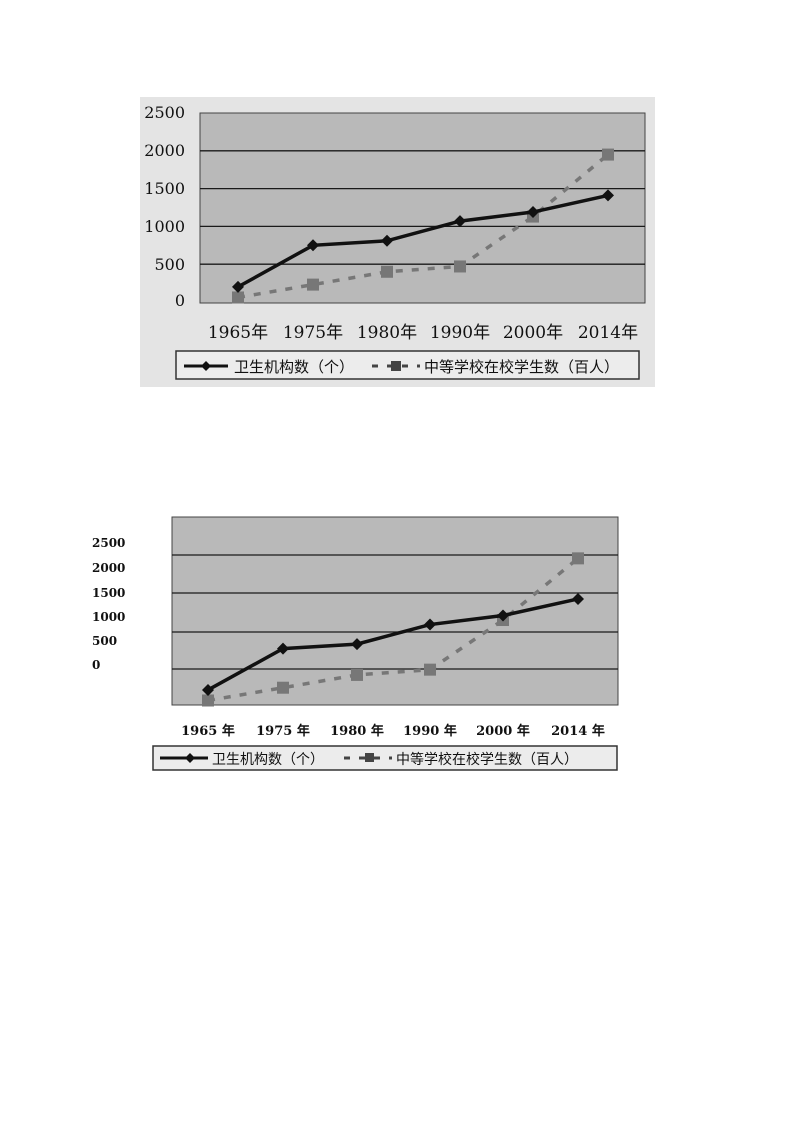  I want to click on chart-2-y-tick-label: 500, so click(104, 641).